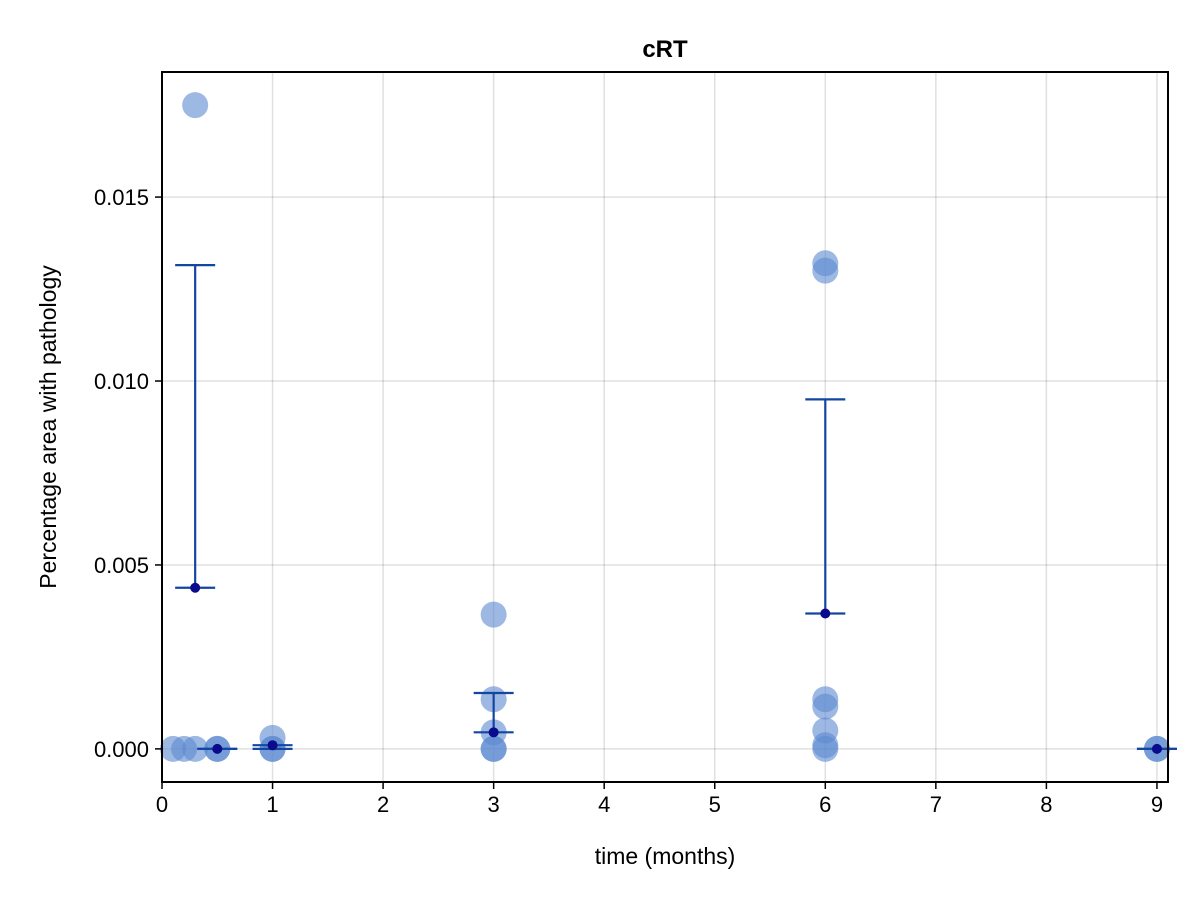 This screenshot has width=1200, height=900. What do you see at coordinates (121, 381) in the screenshot?
I see `y-tick-label: 0.010` at bounding box center [121, 381].